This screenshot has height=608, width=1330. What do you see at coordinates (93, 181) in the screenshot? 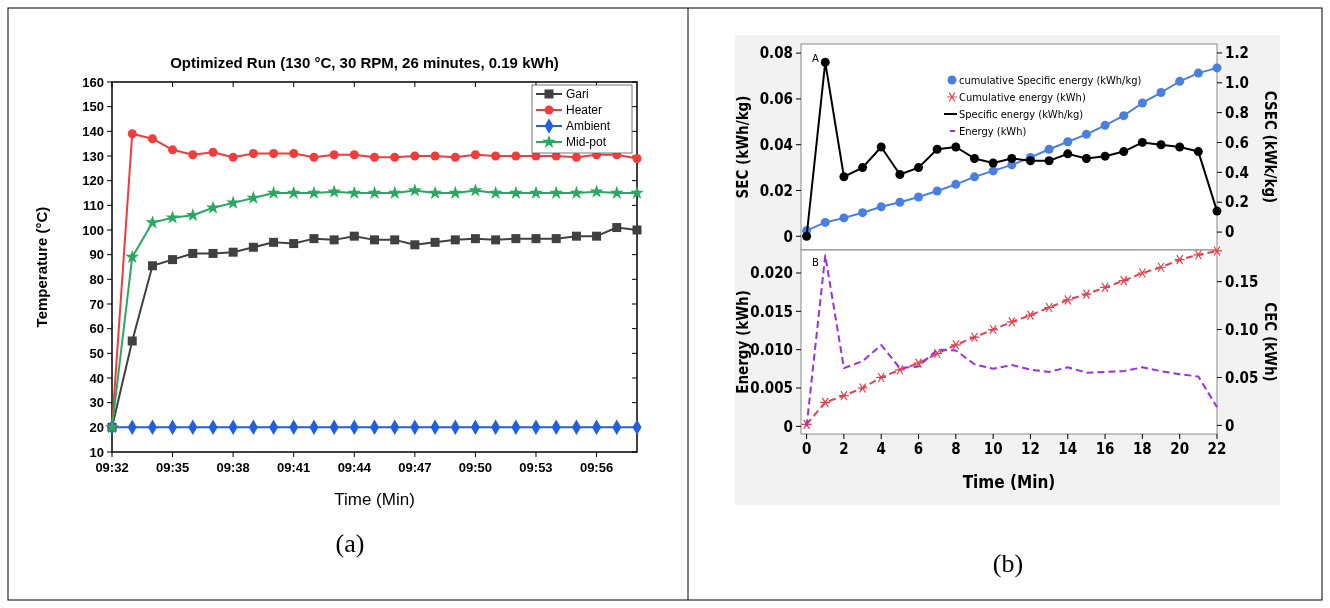
I see `y-tick-label: 120` at bounding box center [93, 181].